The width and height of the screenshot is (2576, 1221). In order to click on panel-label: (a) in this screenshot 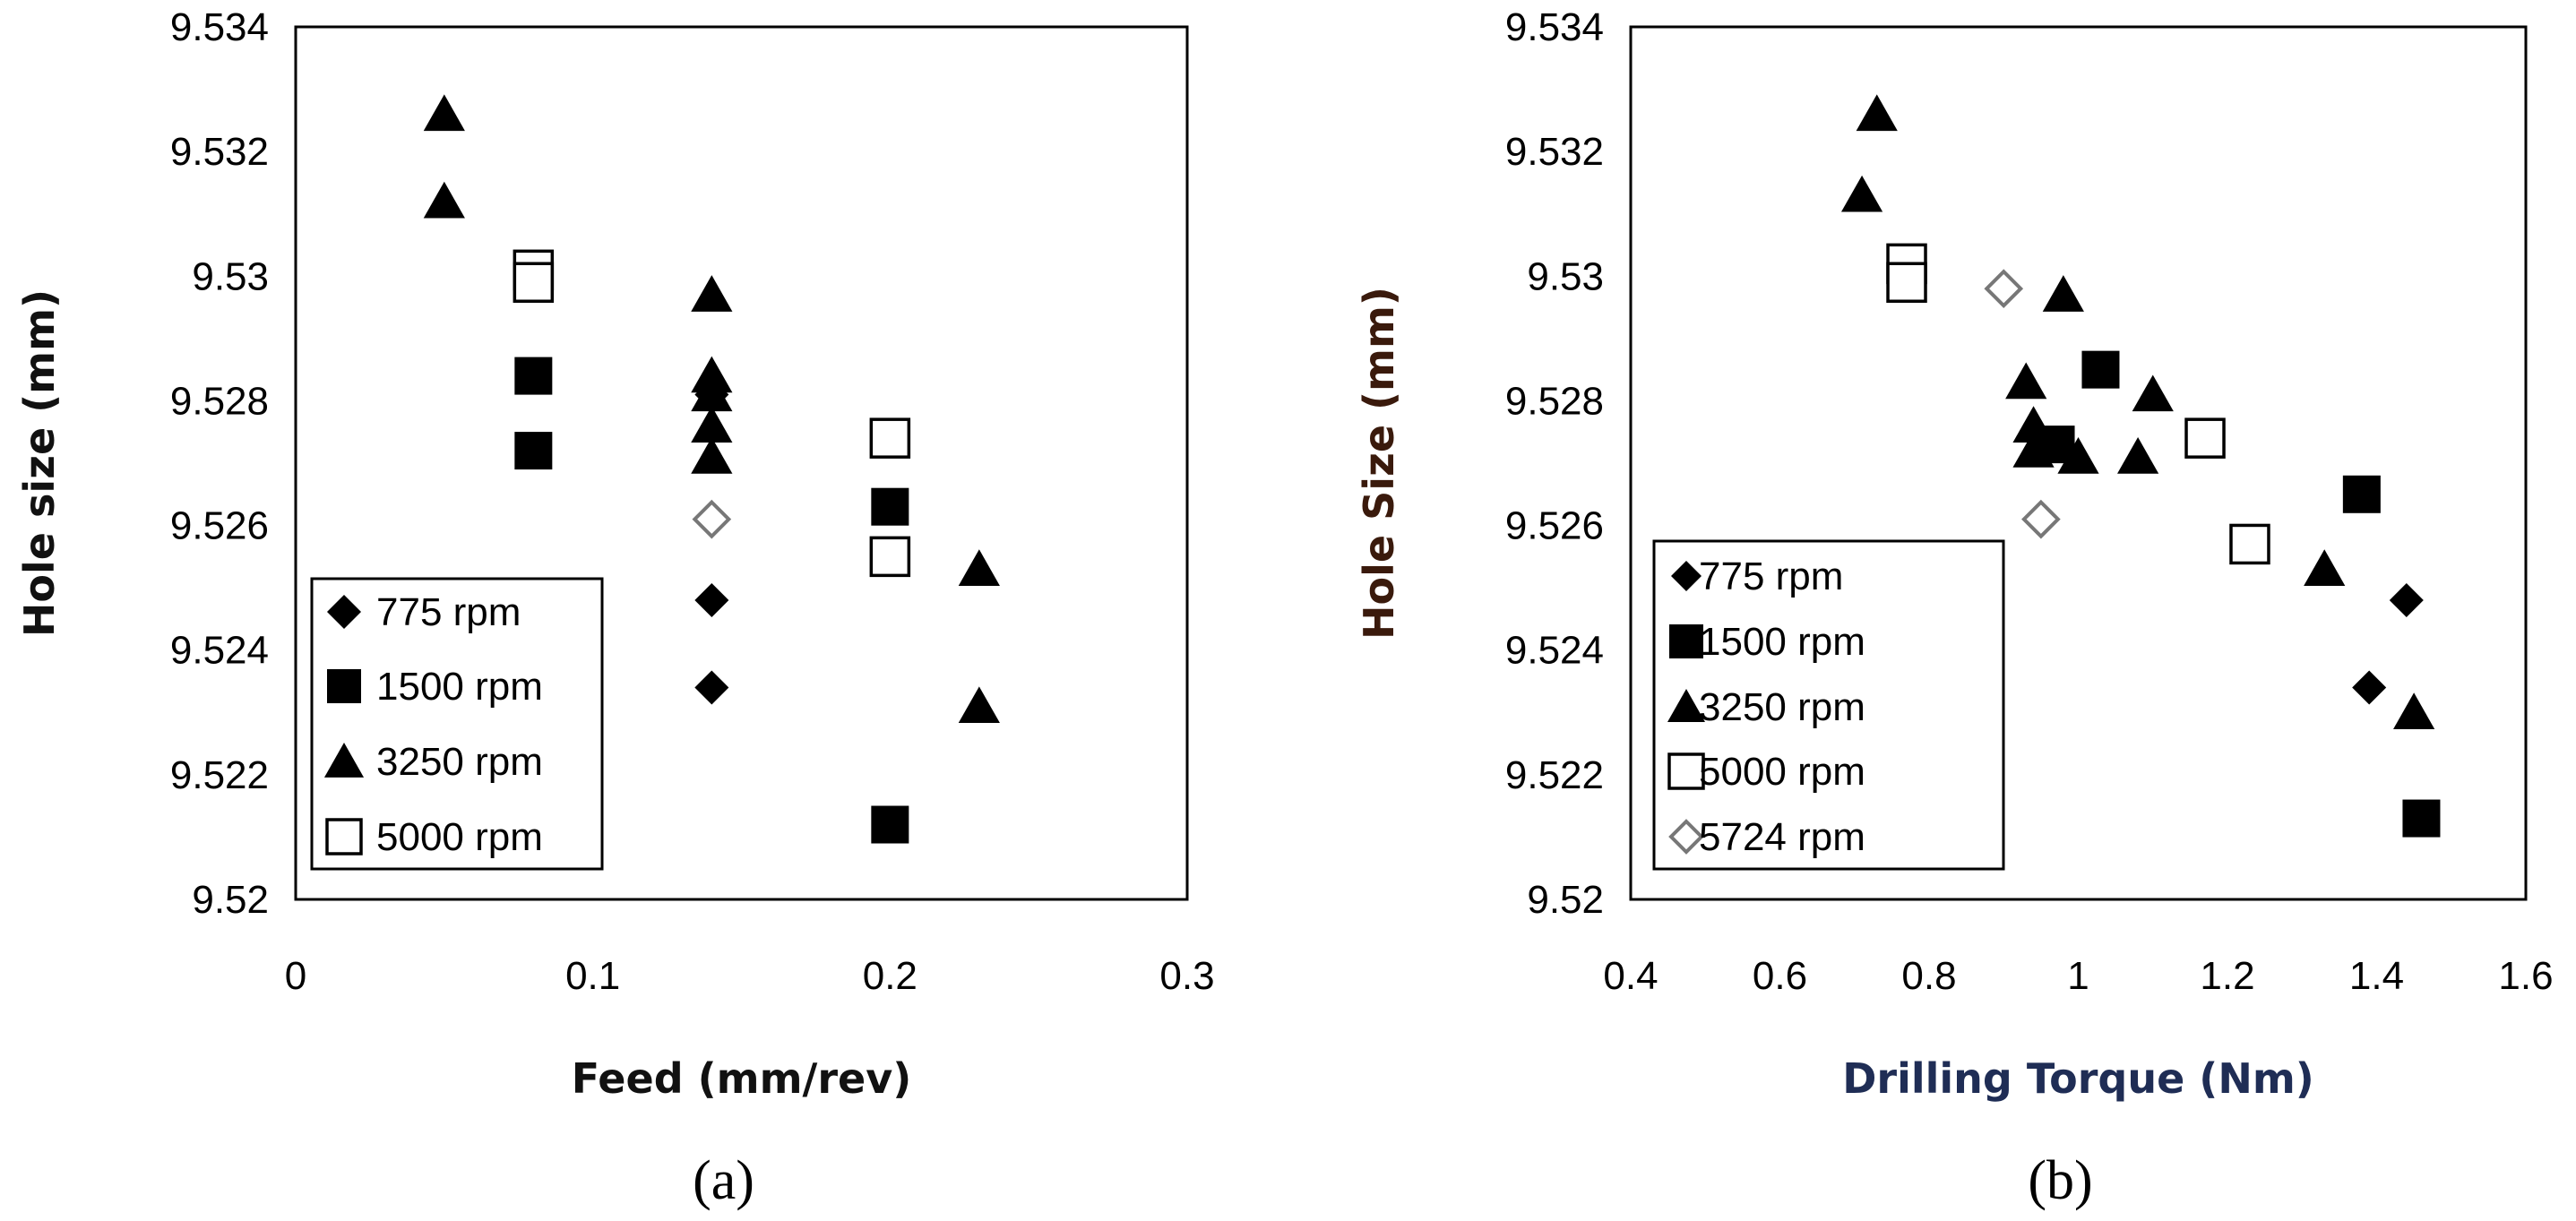, I will do `click(723, 1180)`.